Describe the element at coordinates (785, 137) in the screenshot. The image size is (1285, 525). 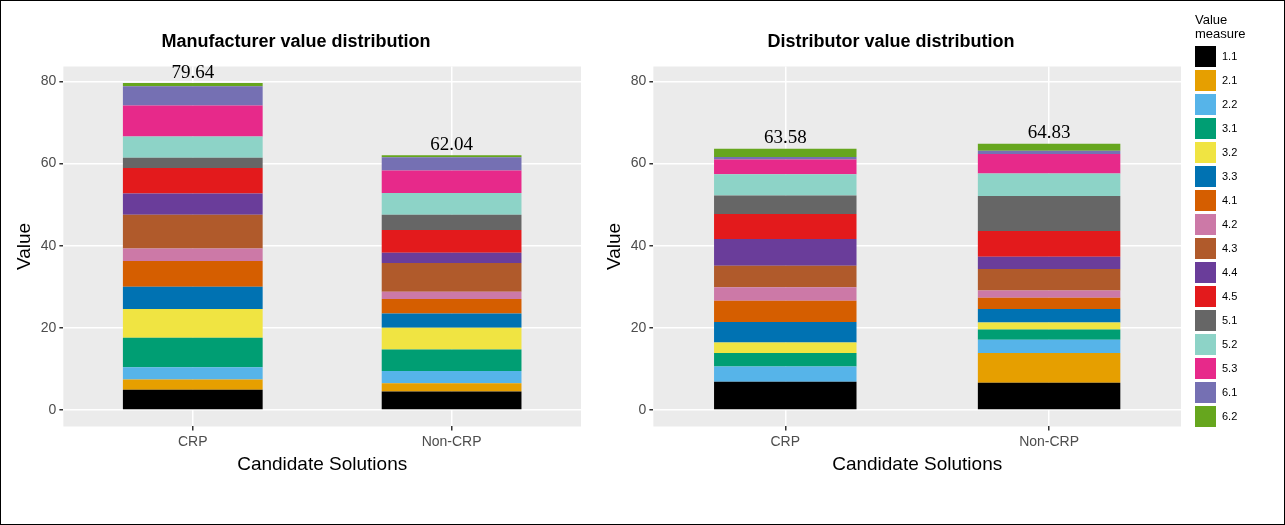
I see `total-label: 63.58` at that location.